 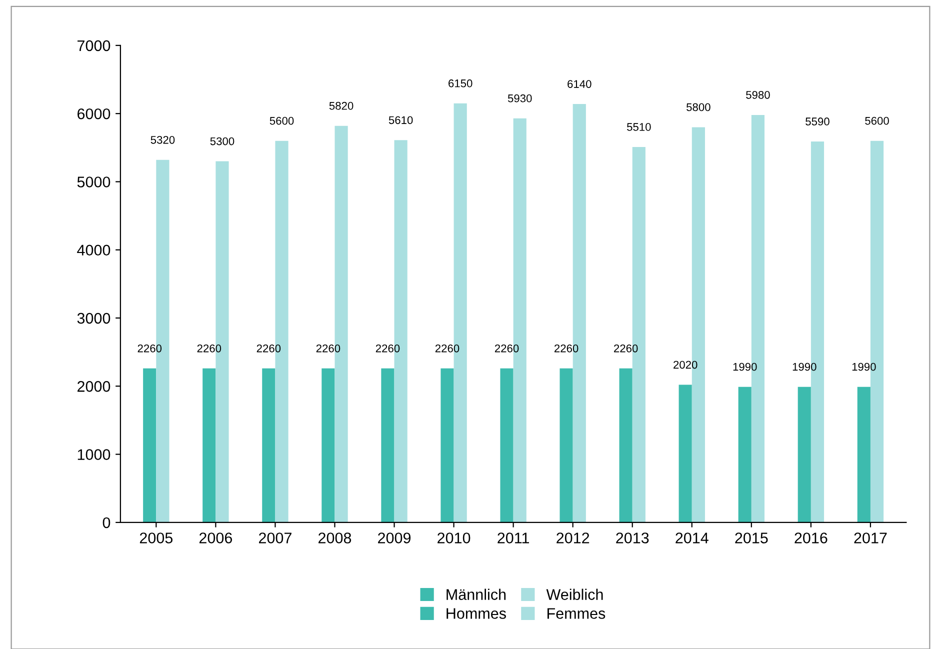 I want to click on x-tick-label: 2007, so click(x=275, y=538).